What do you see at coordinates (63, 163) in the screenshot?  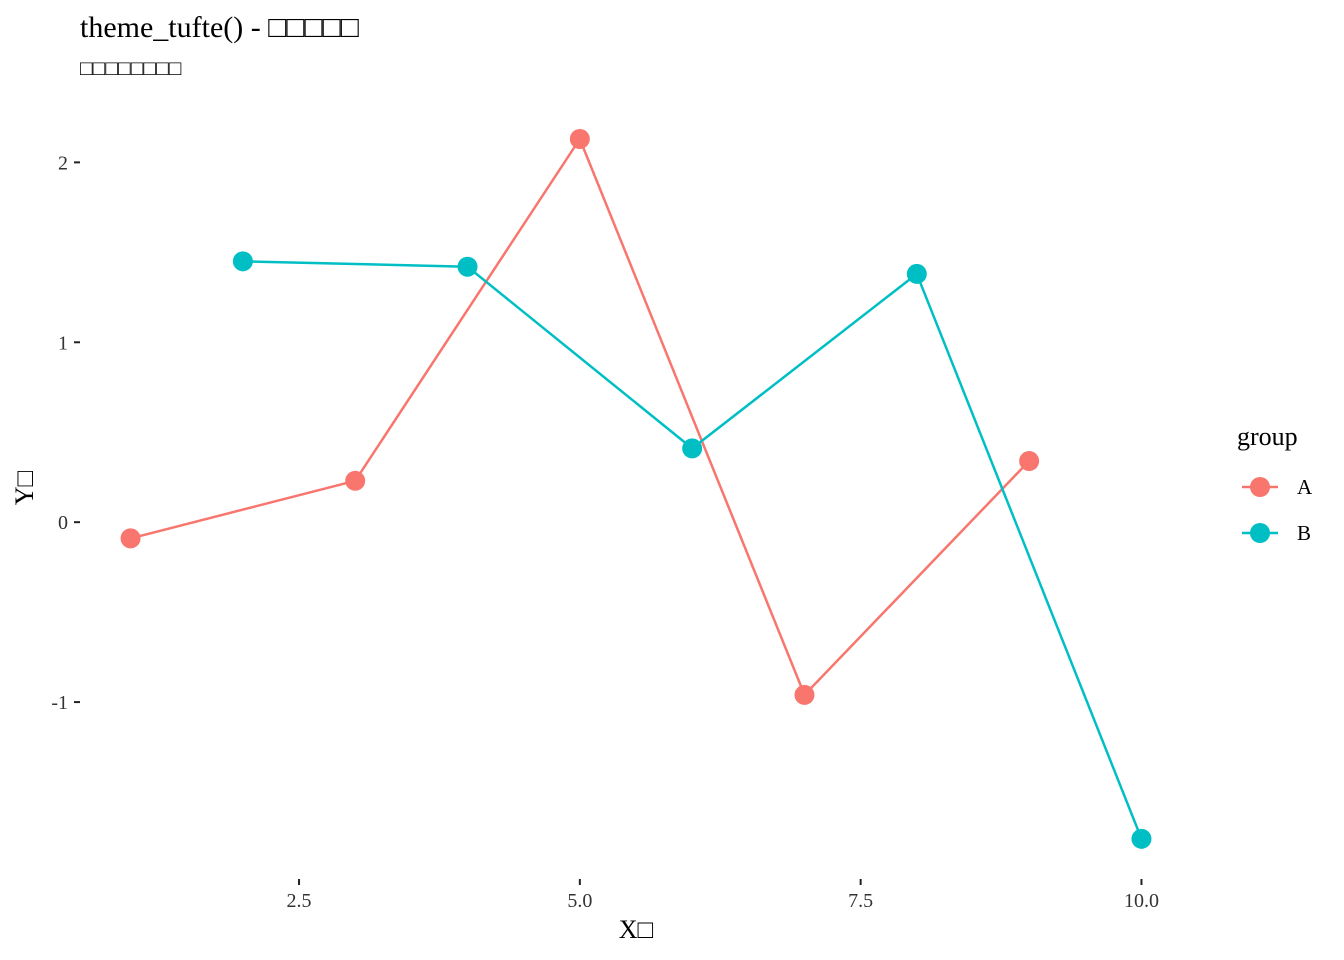 I see `y-tick-label: 2` at bounding box center [63, 163].